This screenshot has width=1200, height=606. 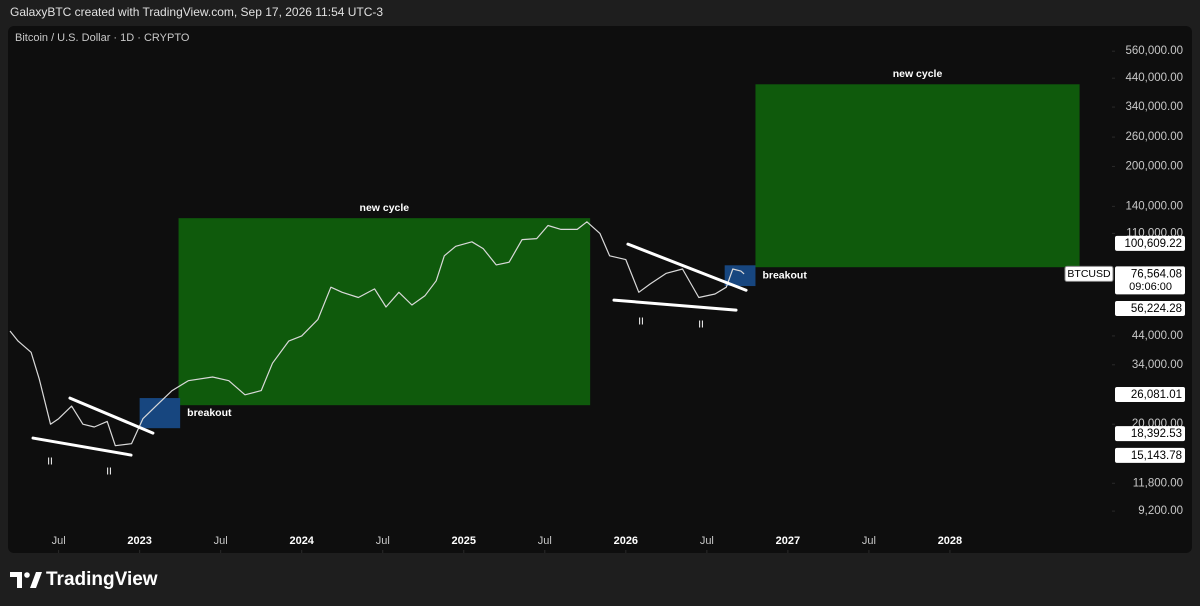 I want to click on y-tick-label: 34,000.00, so click(x=1157, y=365).